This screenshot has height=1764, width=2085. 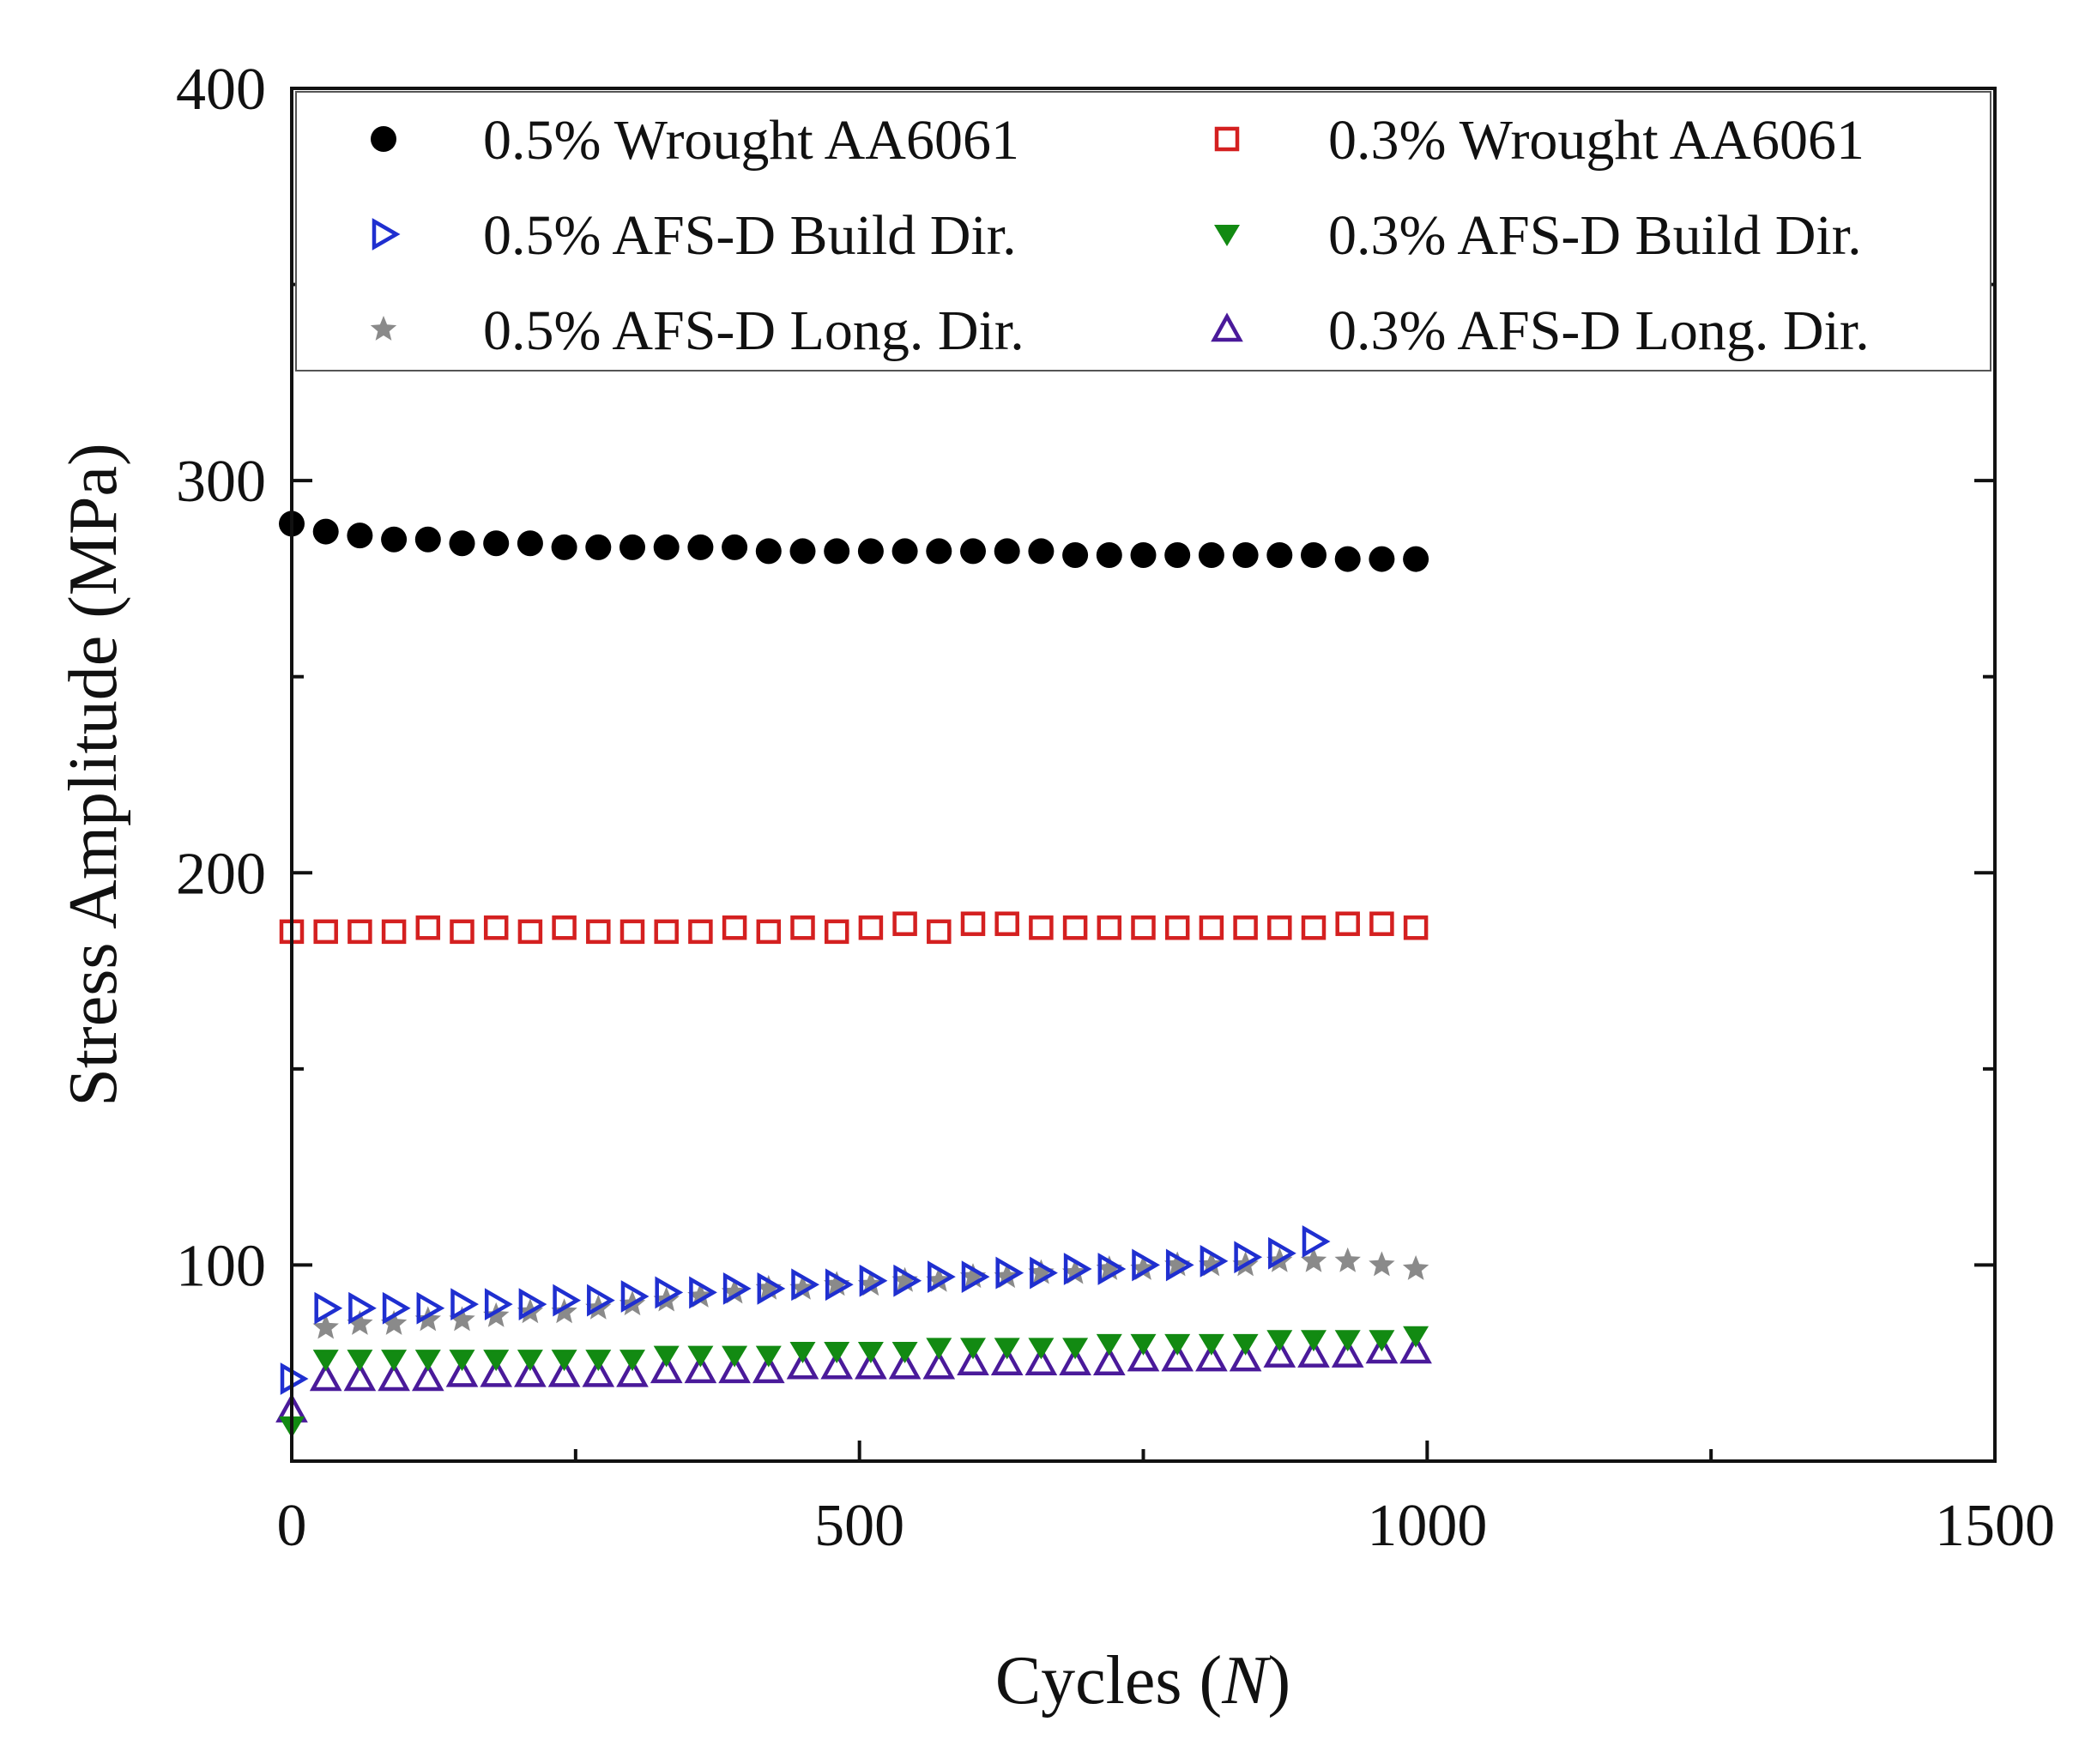 I want to click on y-tick-label: 400, so click(x=221, y=90).